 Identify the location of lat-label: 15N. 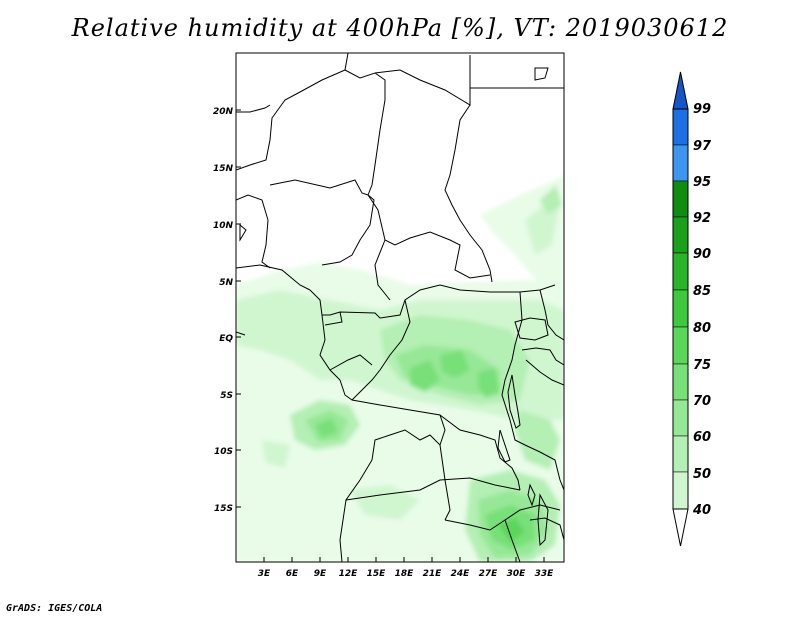
(223, 169).